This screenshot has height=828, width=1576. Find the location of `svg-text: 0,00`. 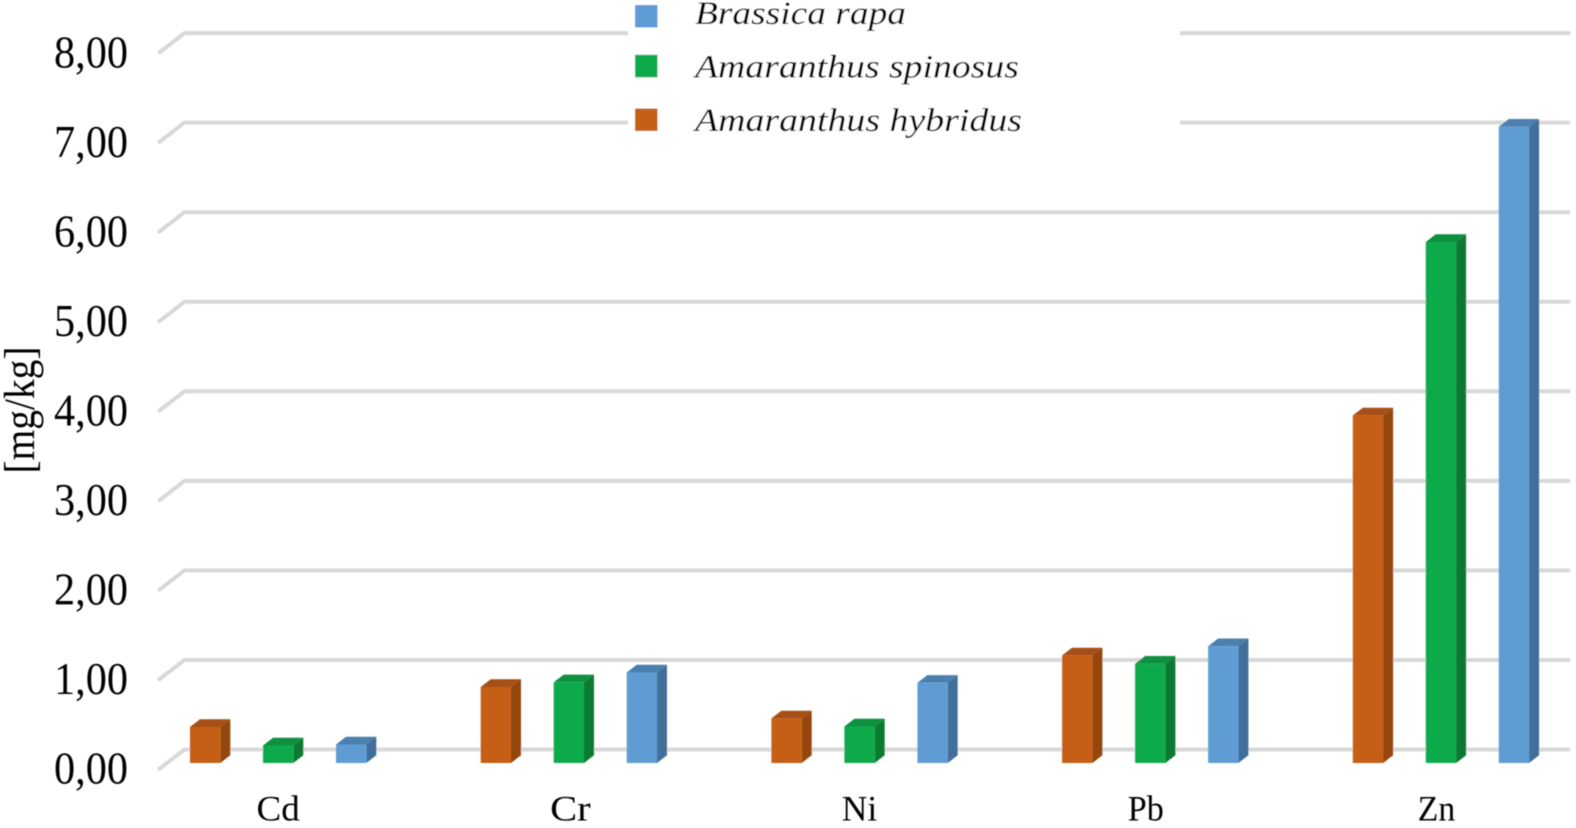

svg-text: 0,00 is located at coordinates (91, 769).